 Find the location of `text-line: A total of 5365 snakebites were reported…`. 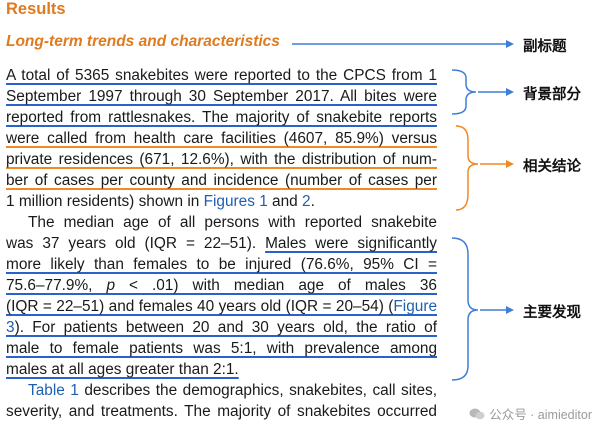

text-line: A total of 5365 snakebites were reported… is located at coordinates (221, 75).